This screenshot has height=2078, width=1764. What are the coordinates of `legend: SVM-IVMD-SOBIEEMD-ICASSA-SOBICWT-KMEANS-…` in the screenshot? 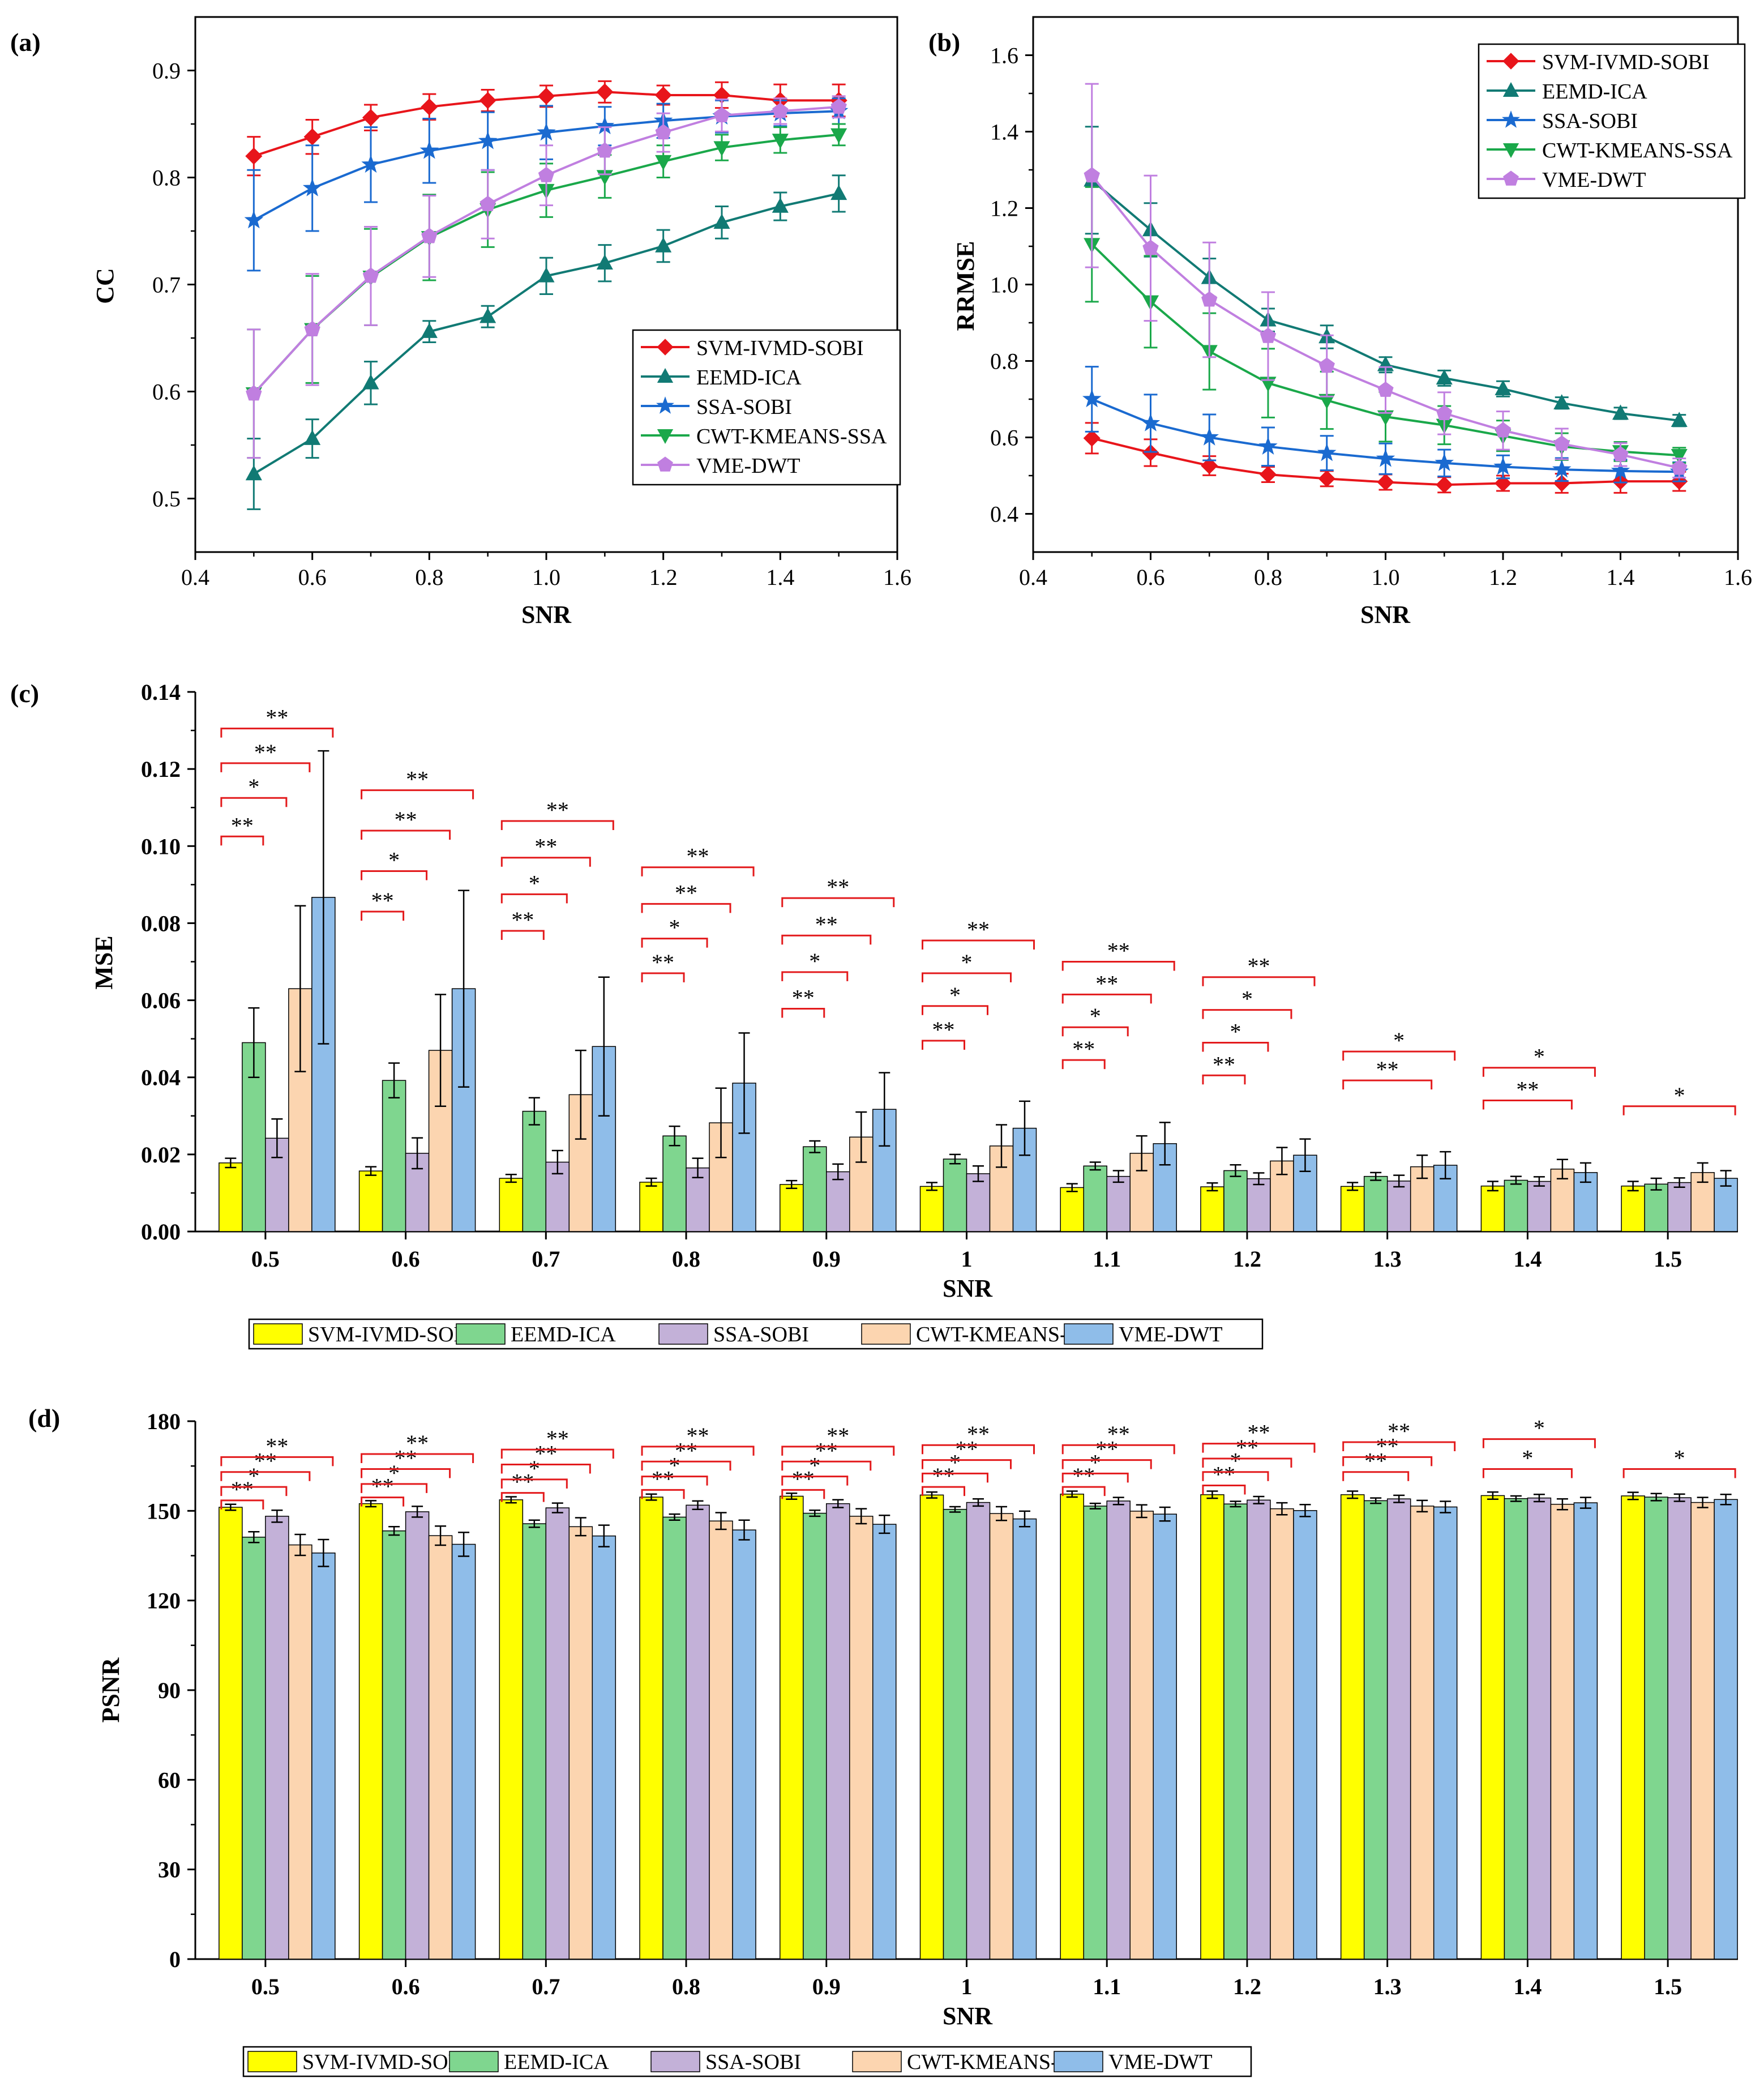 It's located at (767, 407).